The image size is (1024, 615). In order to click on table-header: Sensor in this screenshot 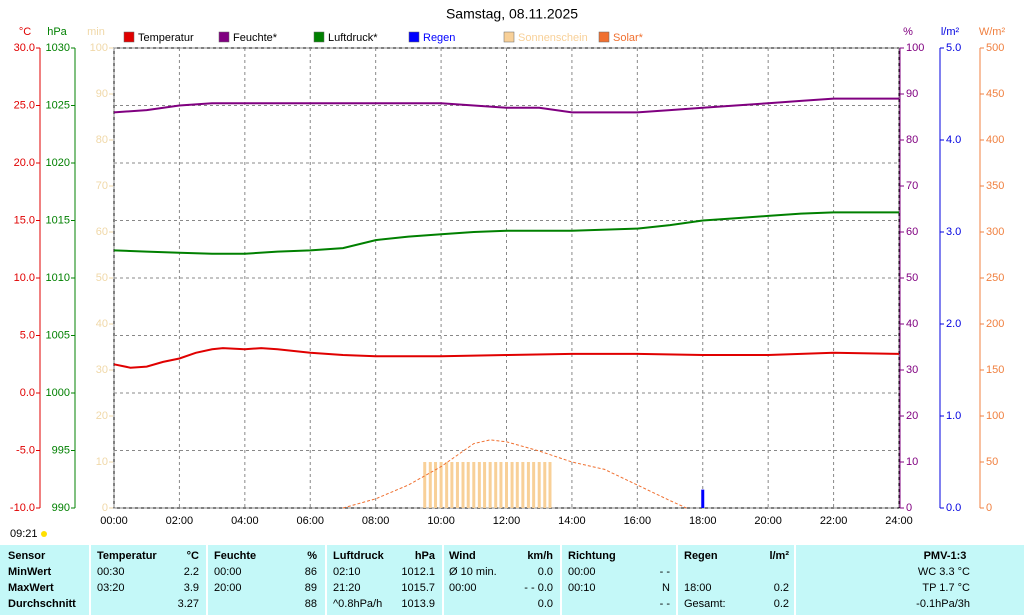, I will do `click(27, 556)`.